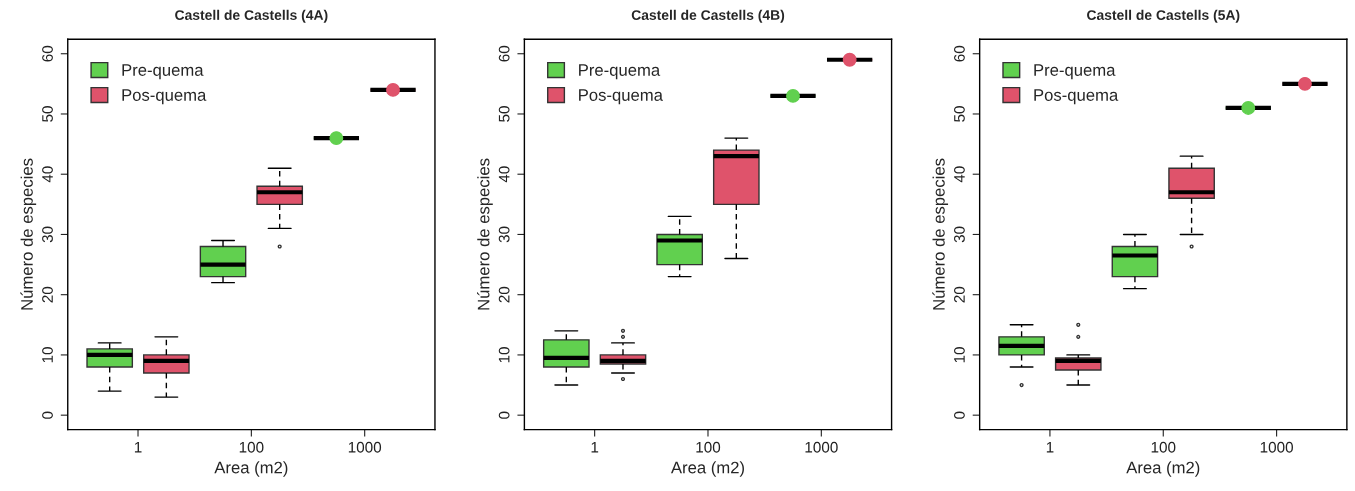 The image size is (1355, 491). Describe the element at coordinates (1163, 16) in the screenshot. I see `chart-title: Castell de Castells (5A)` at that location.